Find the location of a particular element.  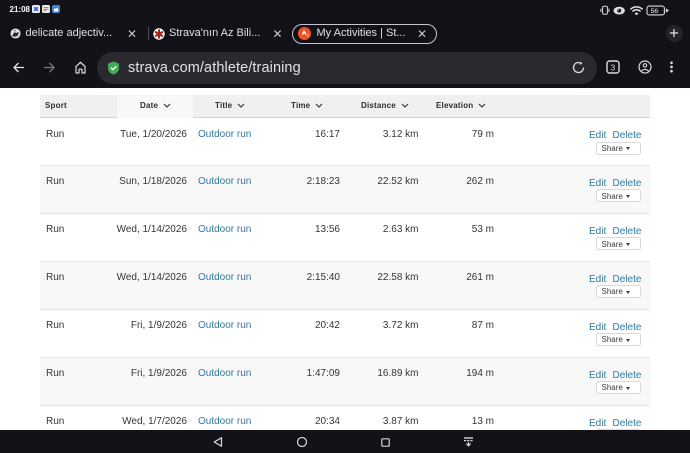

svg-text: 56 is located at coordinates (655, 11).